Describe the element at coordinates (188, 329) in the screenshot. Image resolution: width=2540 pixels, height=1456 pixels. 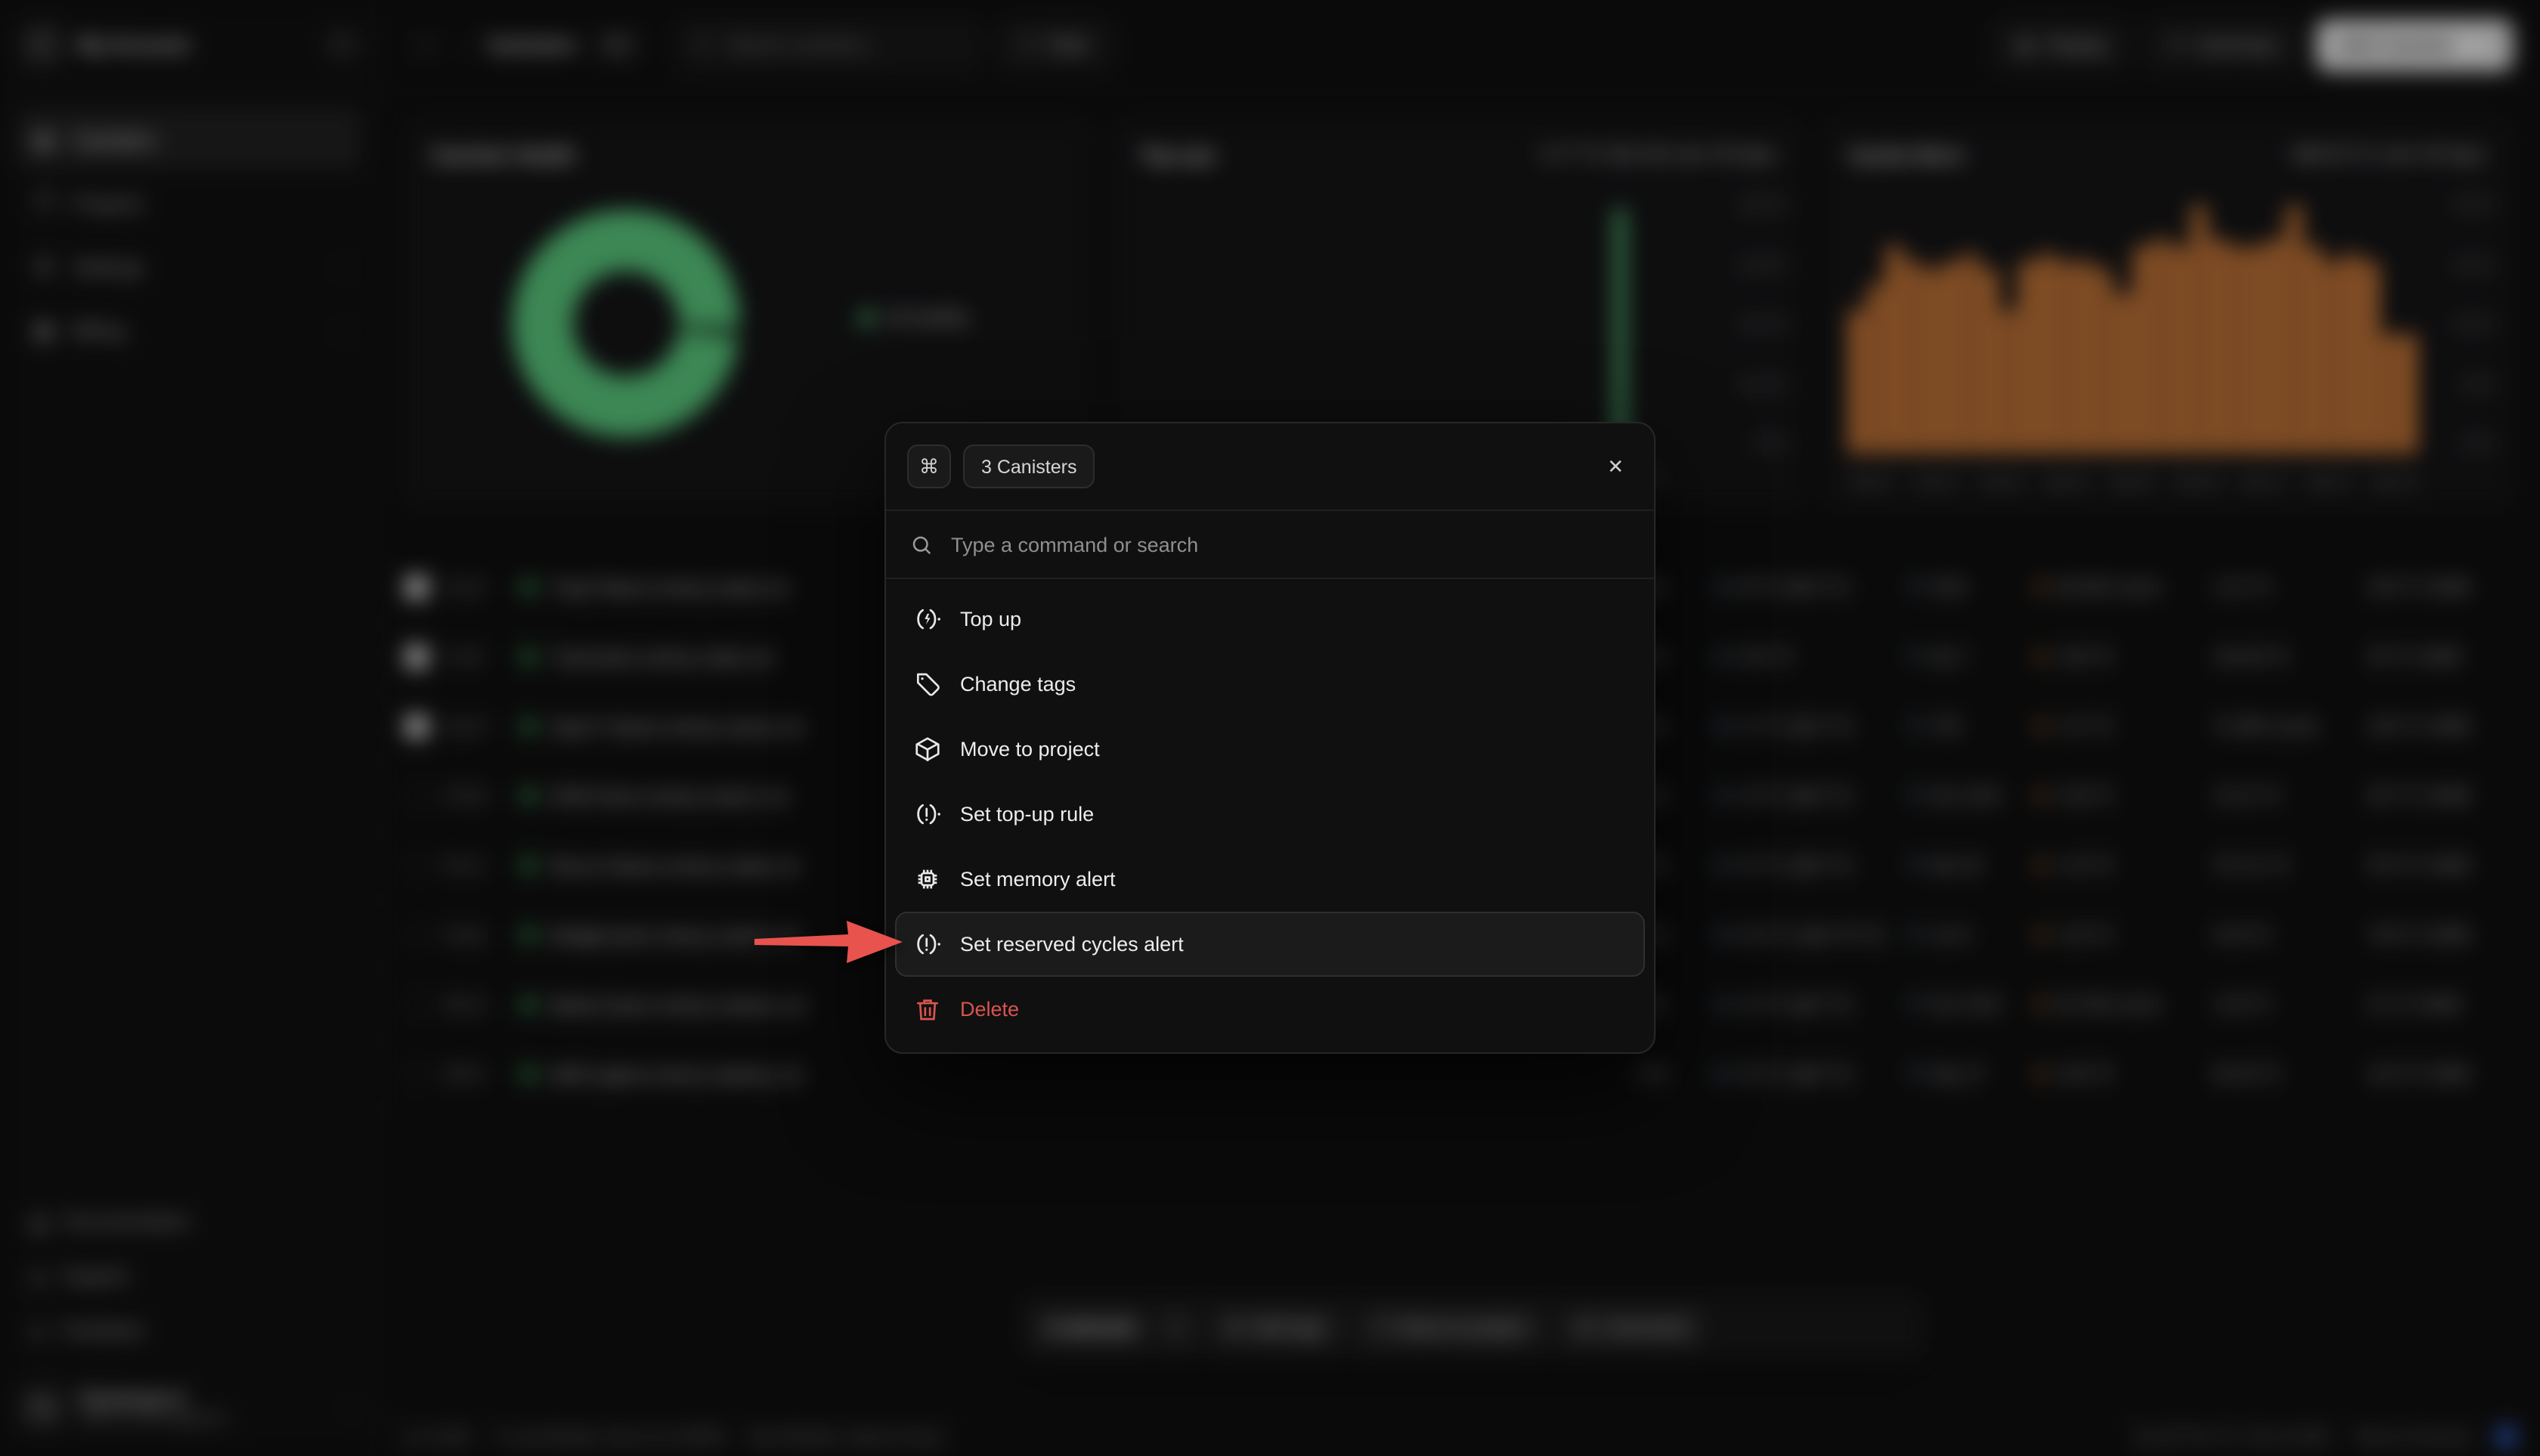
I see `sidebar-item-billing: ▦ Billing ›` at that location.